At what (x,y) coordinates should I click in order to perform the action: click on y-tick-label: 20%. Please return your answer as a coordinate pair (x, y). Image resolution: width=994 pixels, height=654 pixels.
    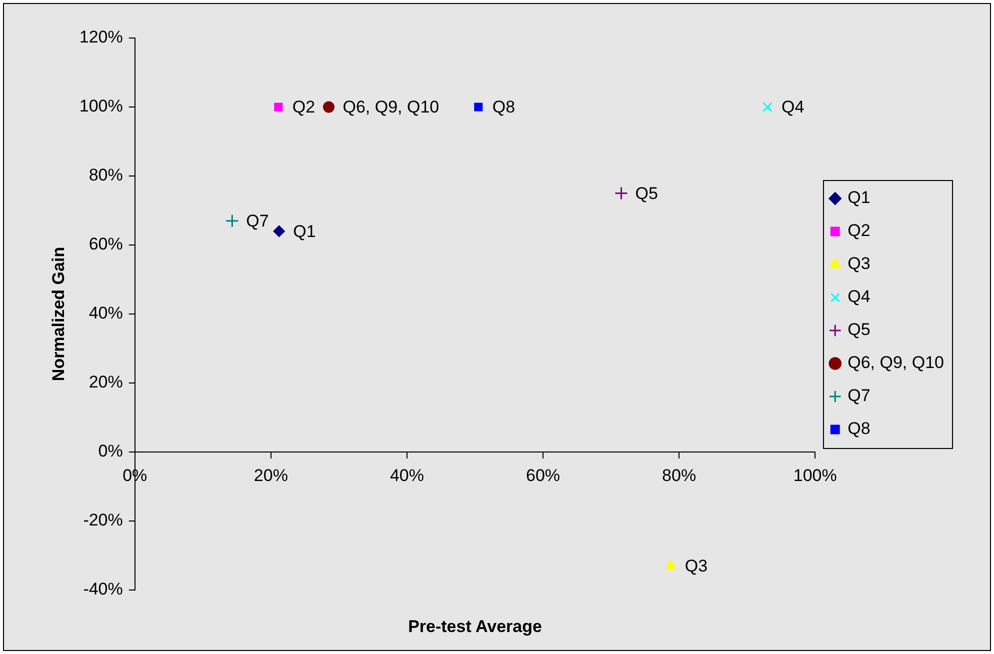
    Looking at the image, I should click on (105, 382).